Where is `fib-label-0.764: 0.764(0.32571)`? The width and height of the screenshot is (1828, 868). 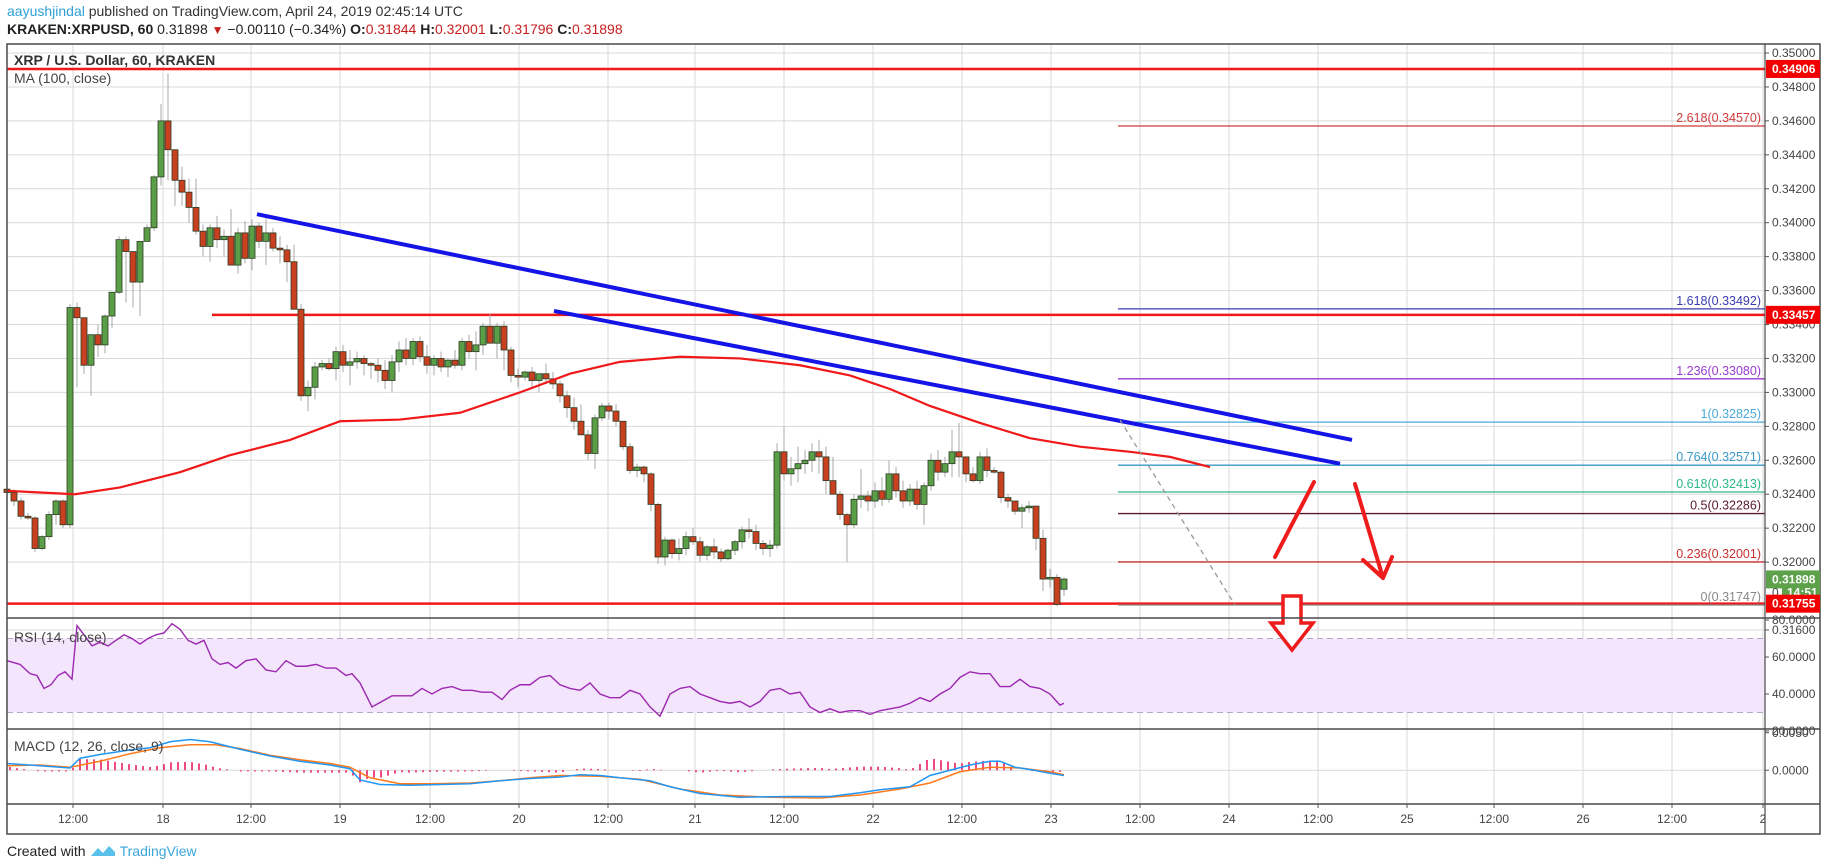
fib-label-0.764: 0.764(0.32571) is located at coordinates (1718, 457).